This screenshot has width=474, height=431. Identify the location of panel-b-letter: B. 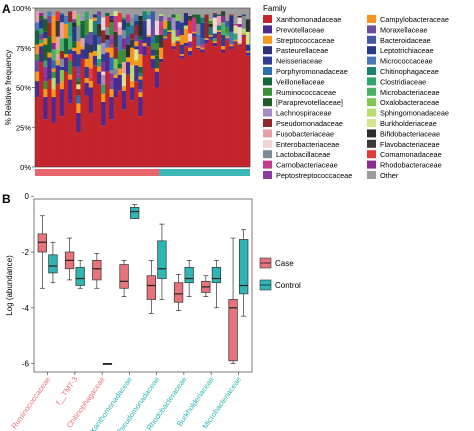
(6, 199).